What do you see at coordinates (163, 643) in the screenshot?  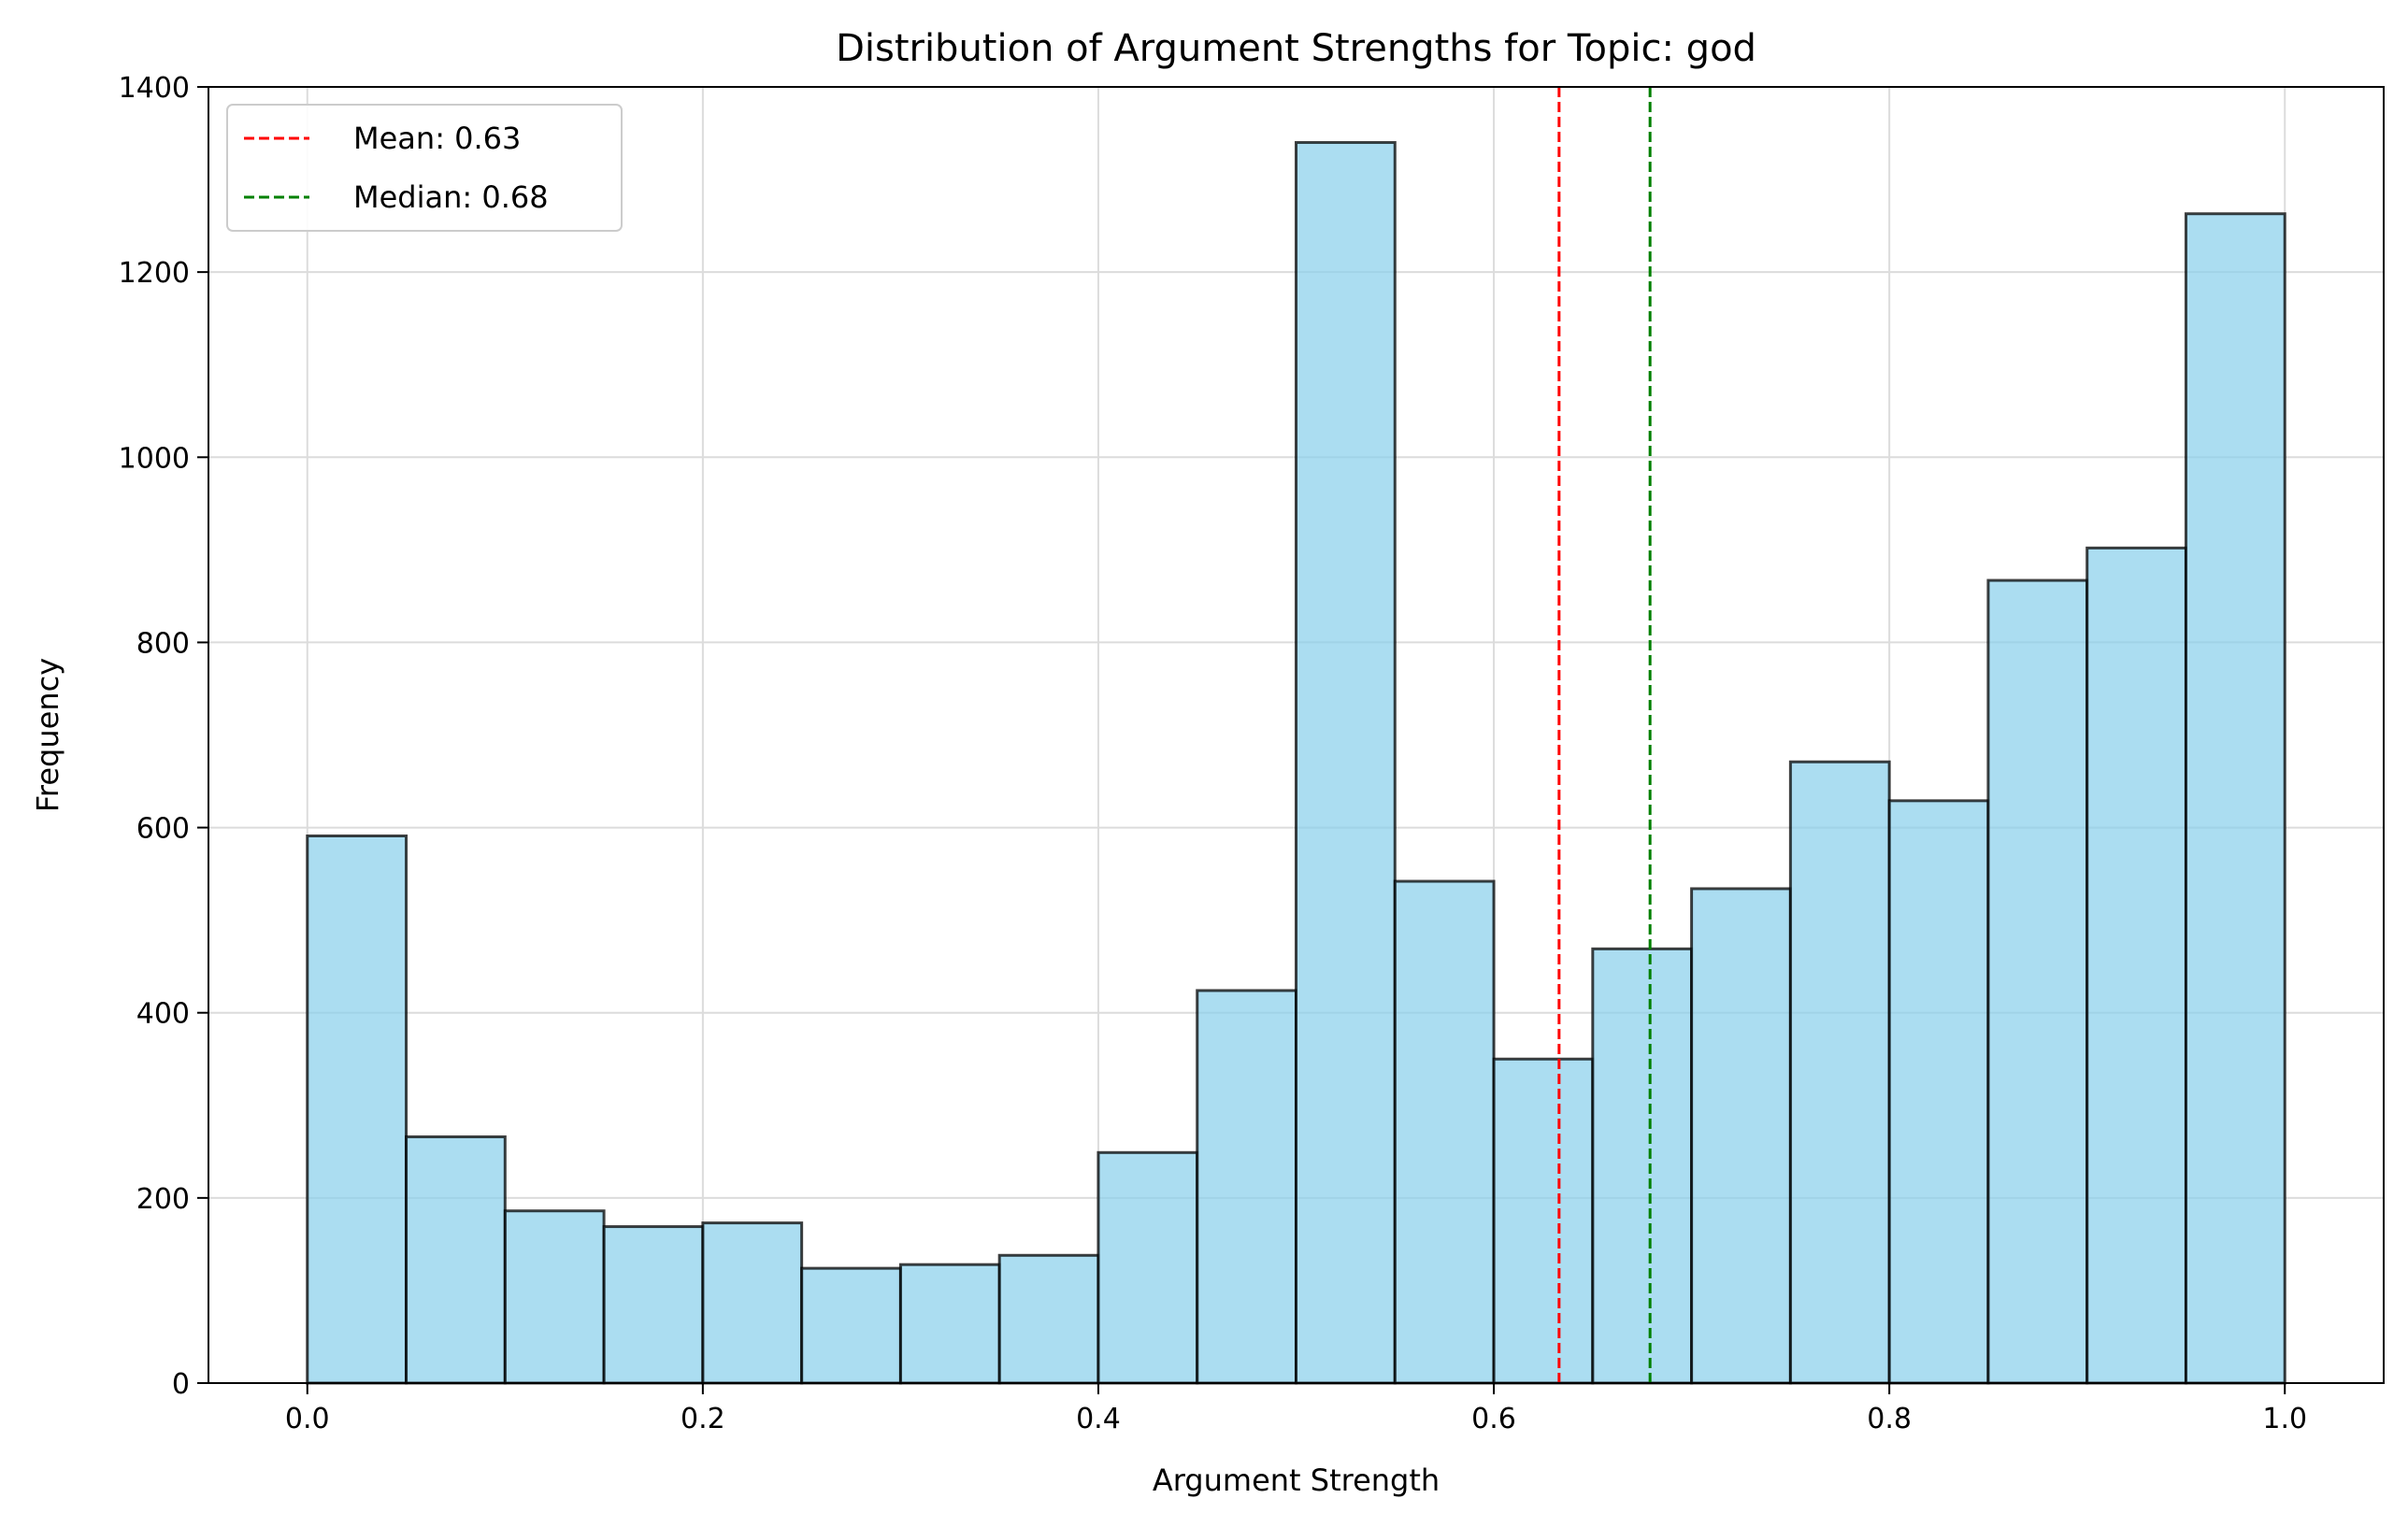 I see `y-tick-label: 800` at bounding box center [163, 643].